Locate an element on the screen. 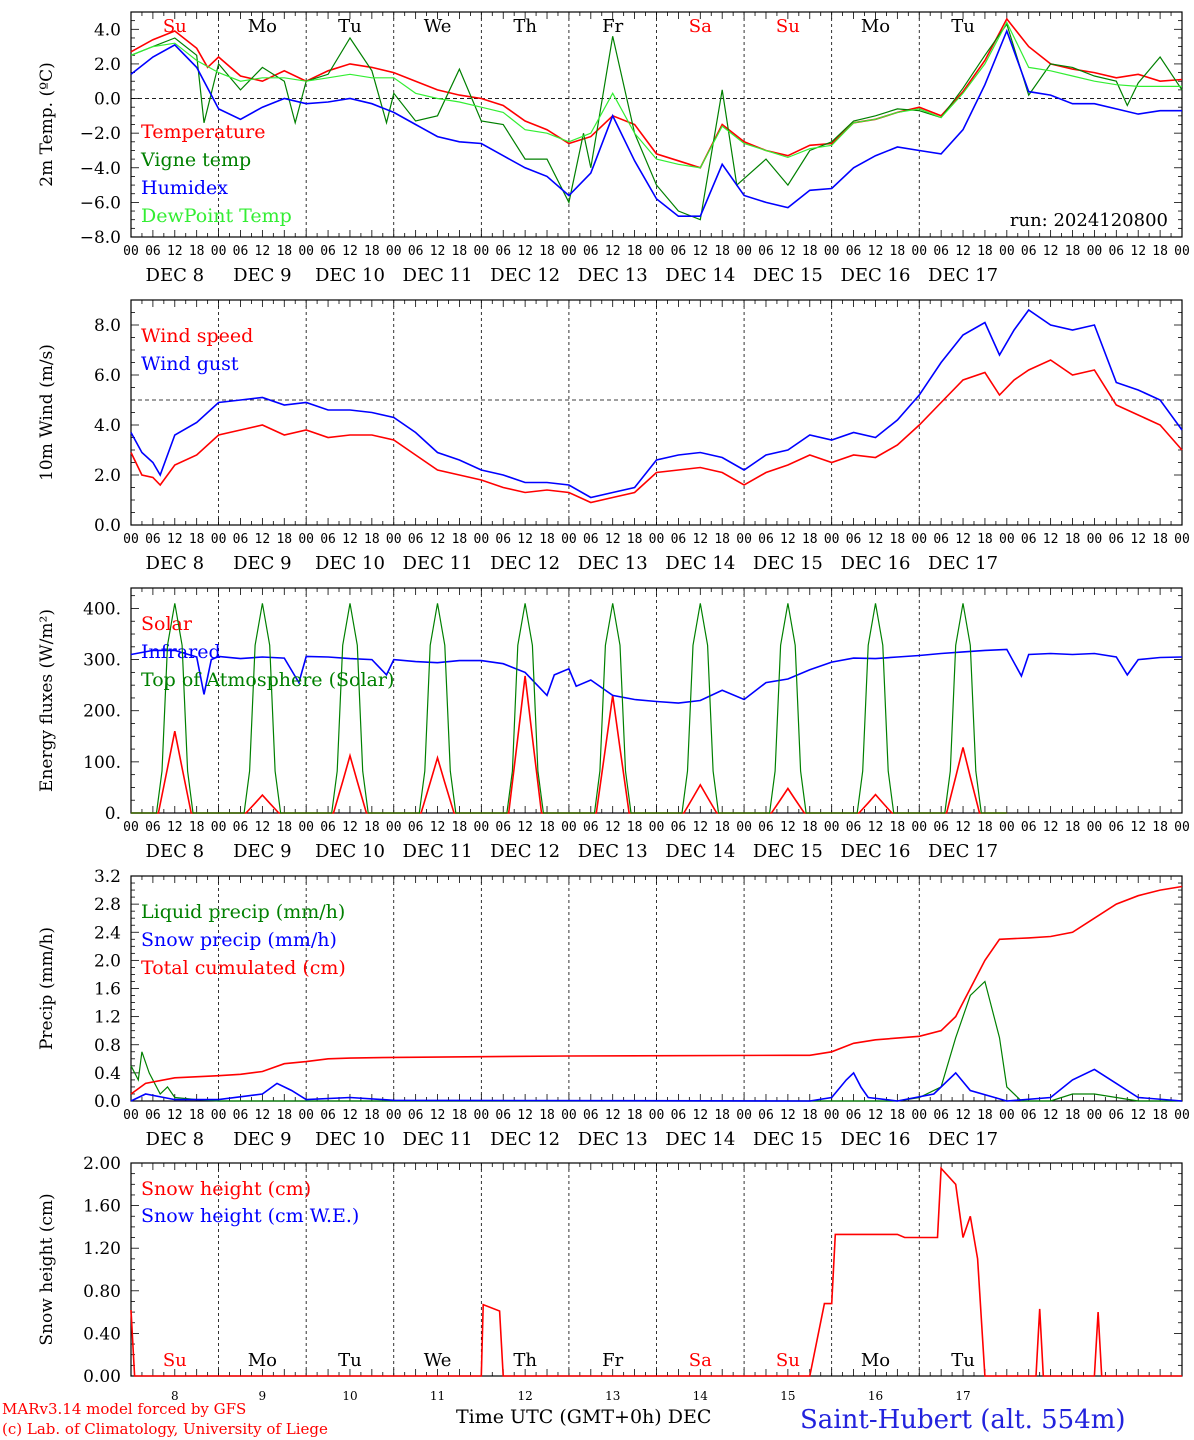 Image resolution: width=1194 pixels, height=1440 pixels. run-label: run: 2024120800 is located at coordinates (1089, 220).